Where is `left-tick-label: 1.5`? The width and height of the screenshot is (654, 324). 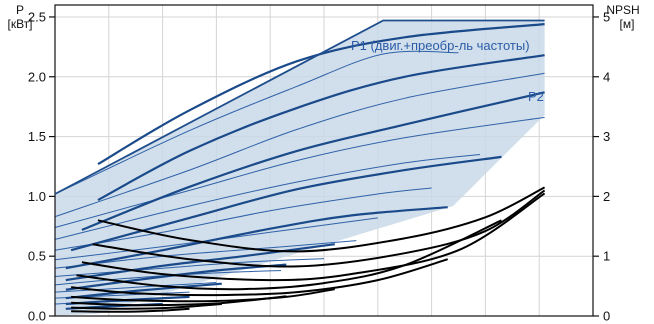
left-tick-label: 1.5 is located at coordinates (37, 136).